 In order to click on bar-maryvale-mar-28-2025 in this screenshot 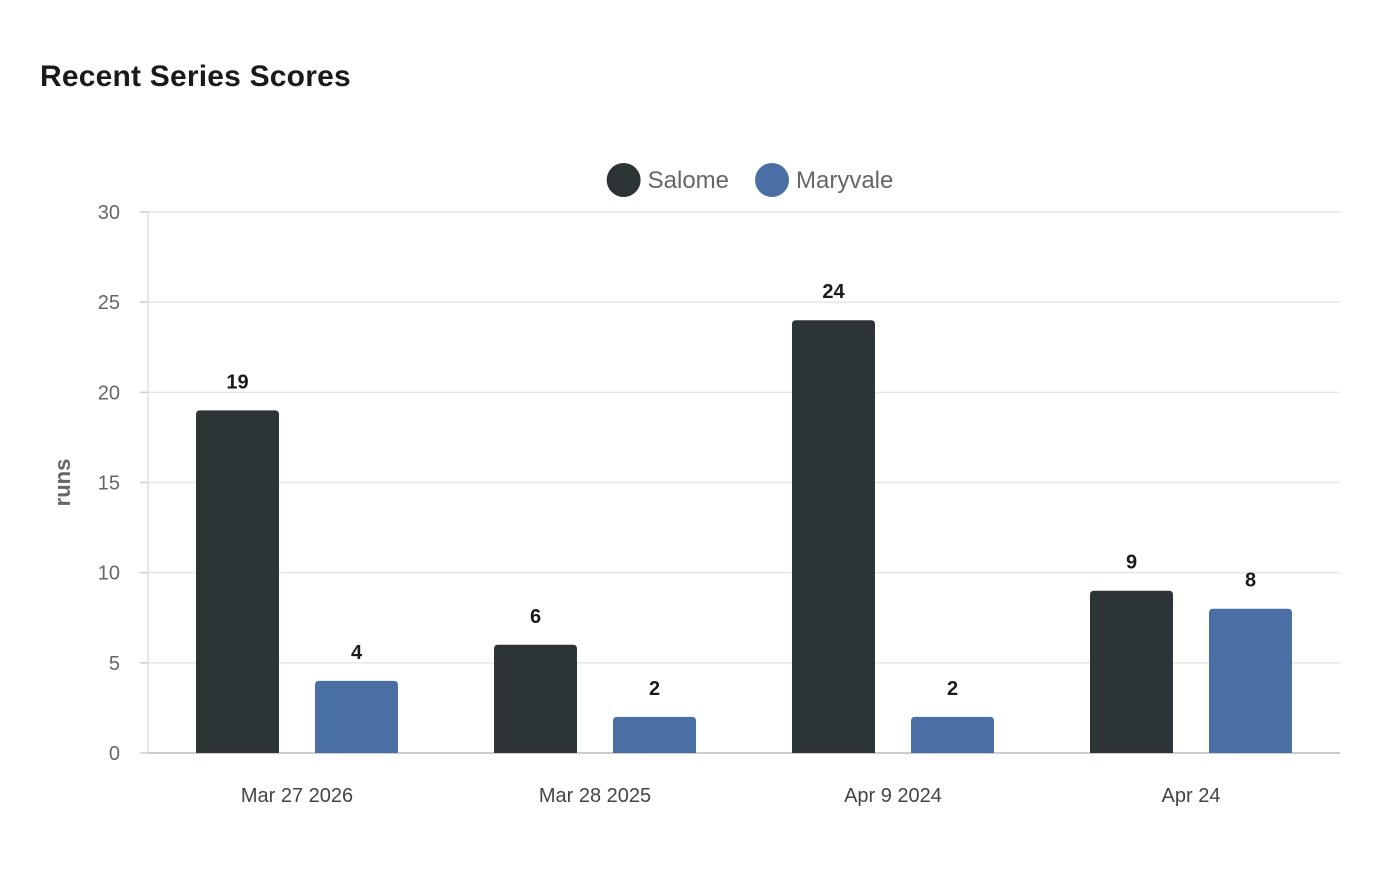, I will do `click(654, 734)`.